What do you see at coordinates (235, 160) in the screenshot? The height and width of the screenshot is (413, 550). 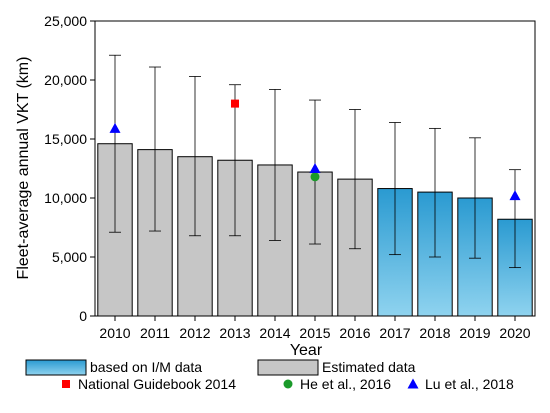 I see `error-bar-2013` at bounding box center [235, 160].